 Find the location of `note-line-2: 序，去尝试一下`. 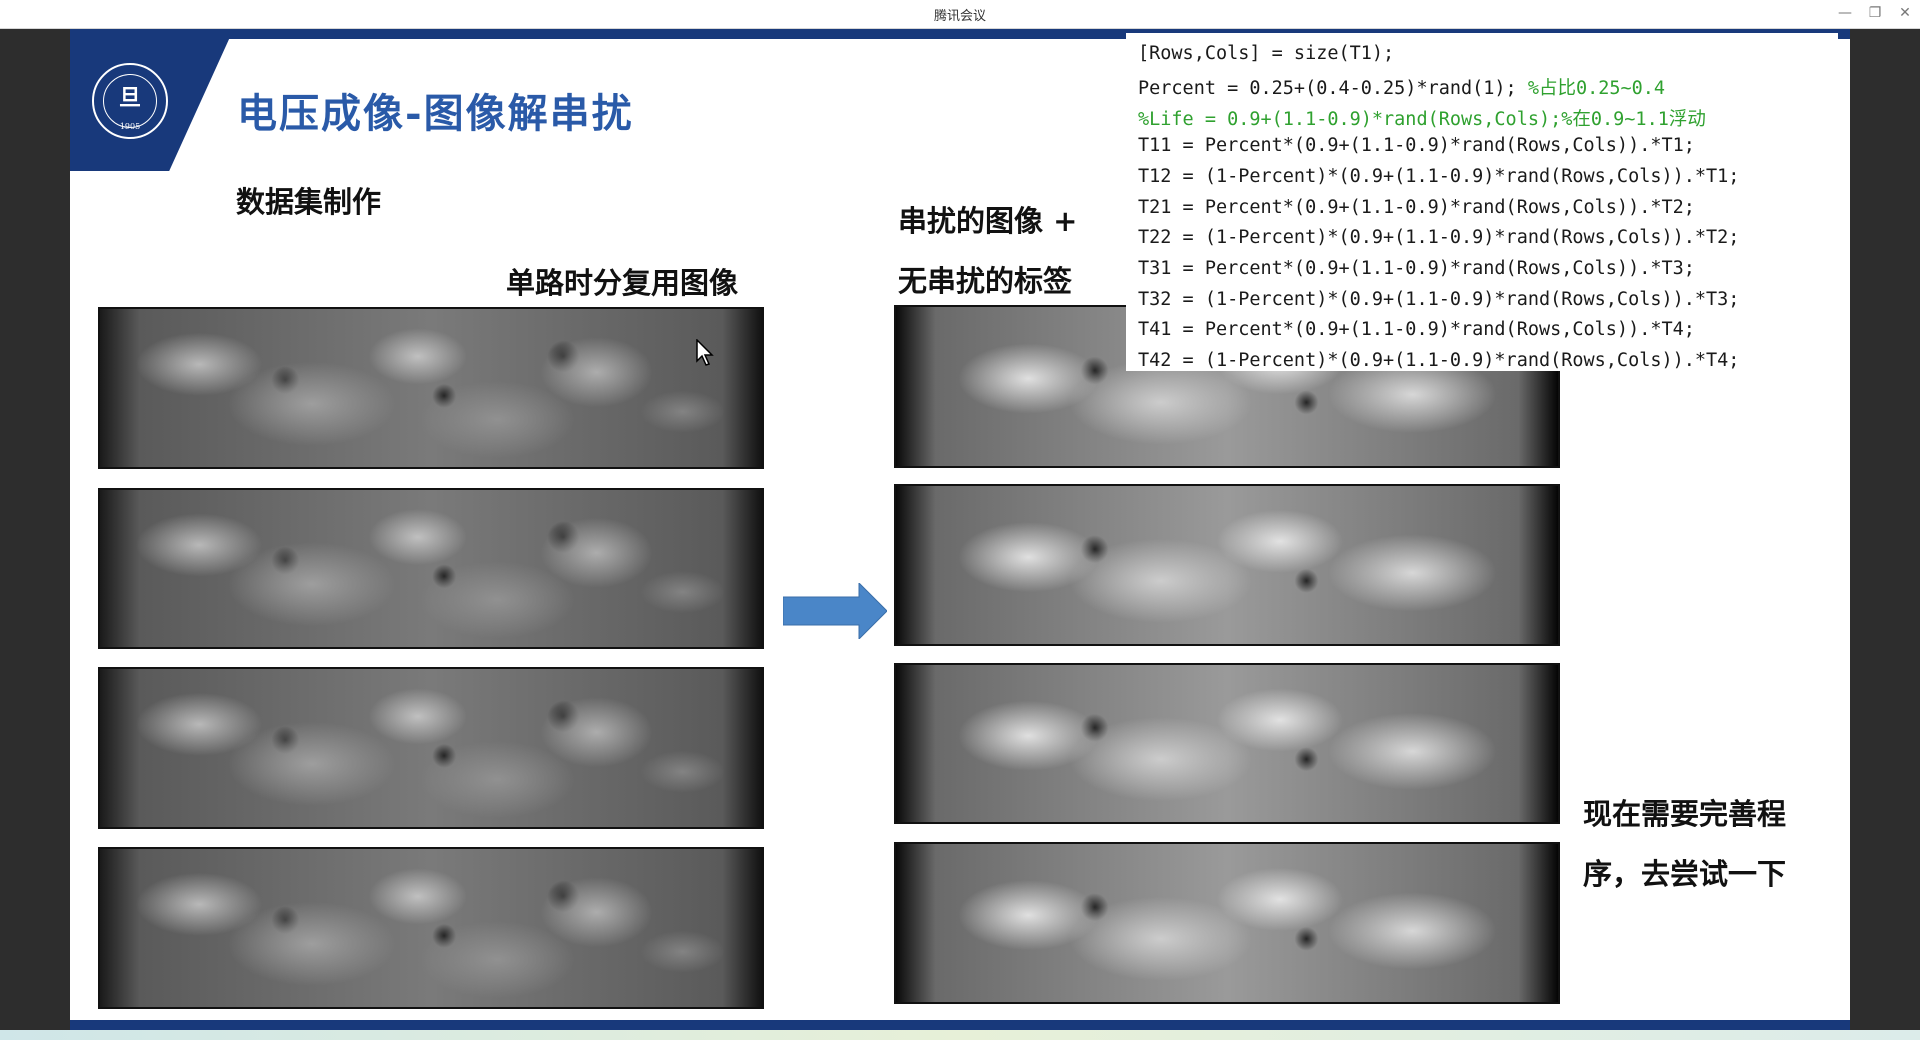

note-line-2: 序，去尝试一下 is located at coordinates (1685, 874).